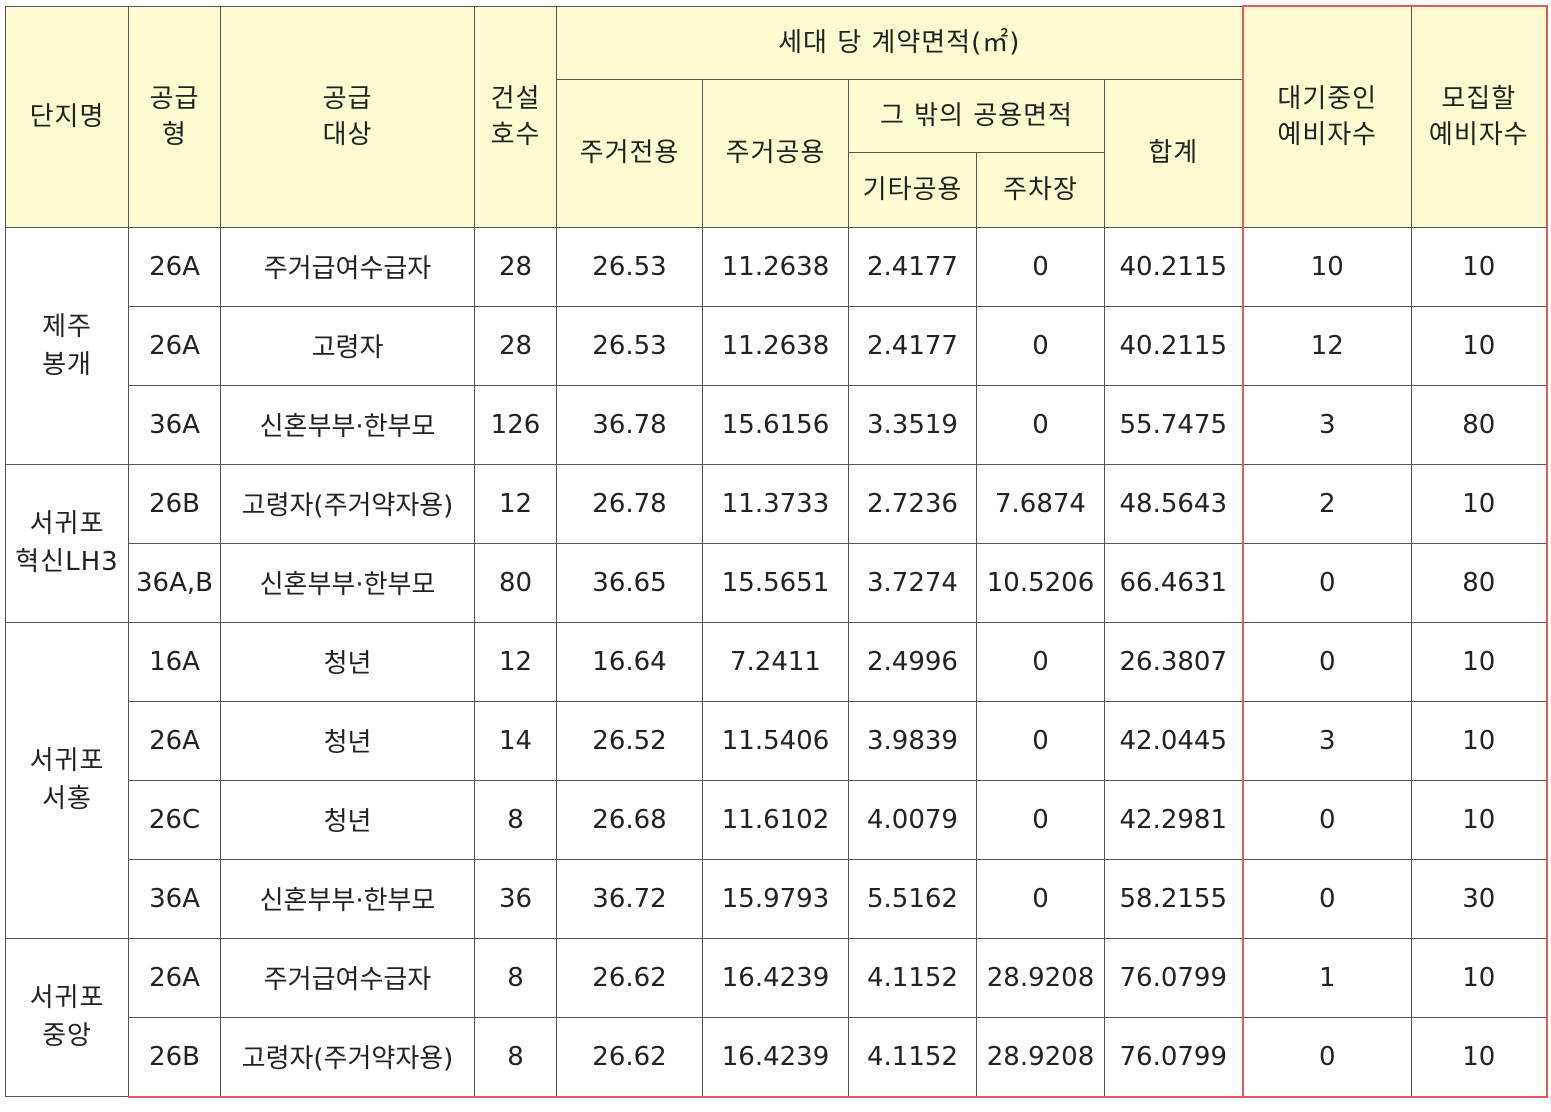 The width and height of the screenshot is (1551, 1112). Describe the element at coordinates (629, 977) in the screenshot. I see `cell-residential-exclusive: 26.62` at that location.